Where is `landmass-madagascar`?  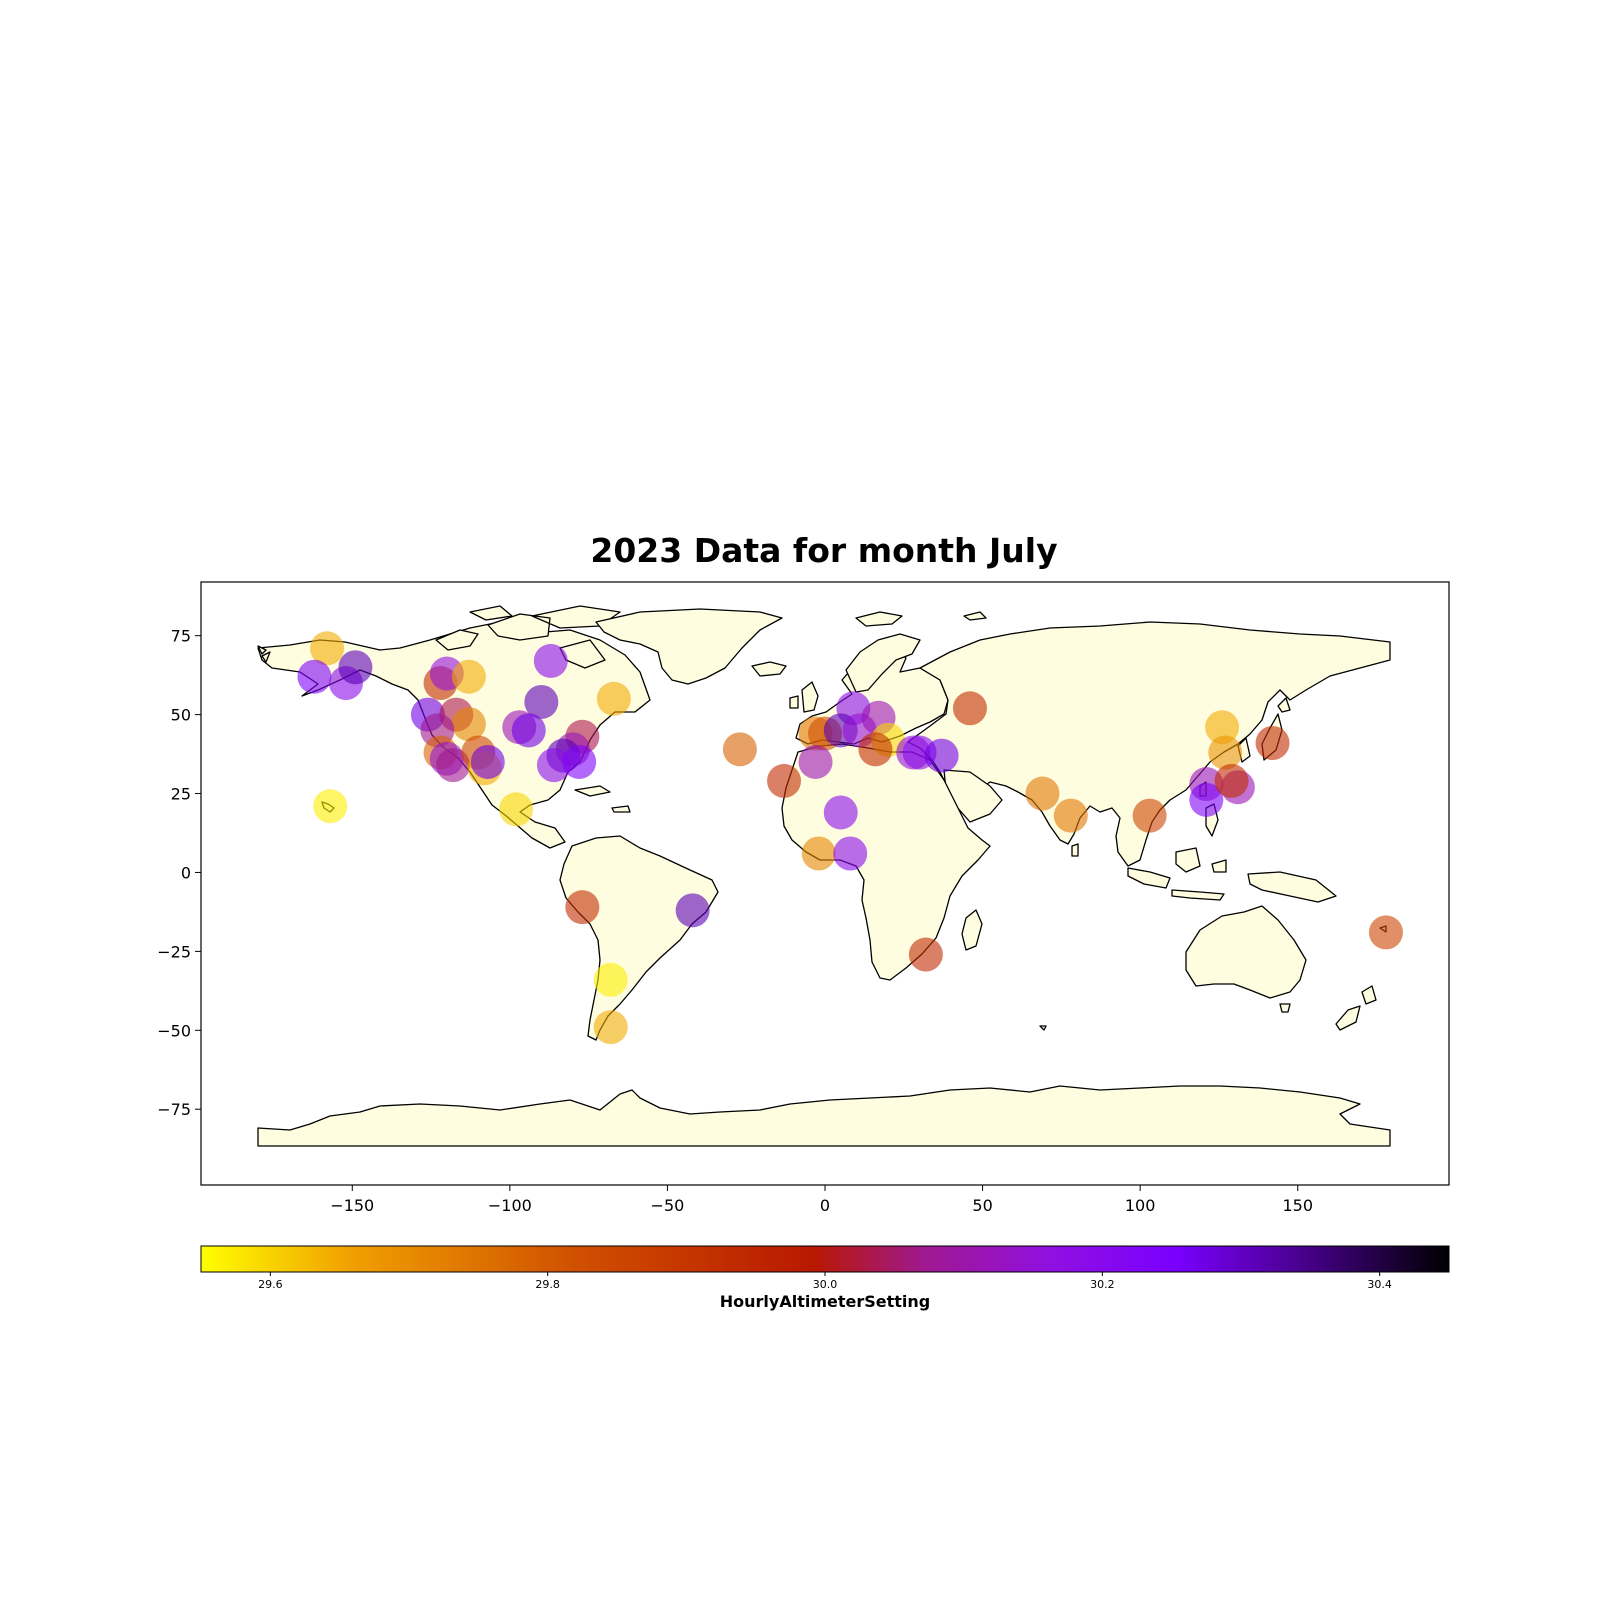
landmass-madagascar is located at coordinates (972, 930).